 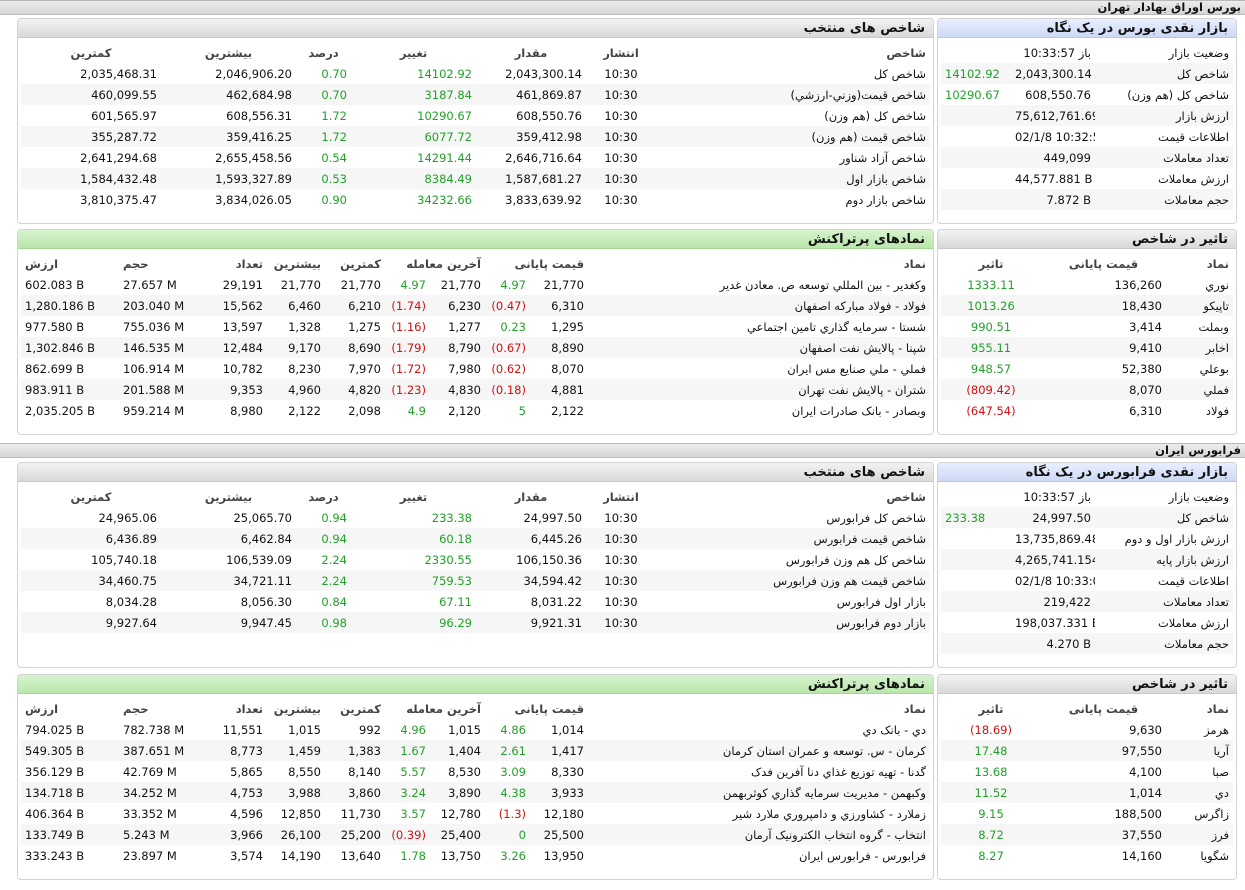 I want to click on glance-row: باز 10:33:57 وضعیت بازار, so click(x=1087, y=52).